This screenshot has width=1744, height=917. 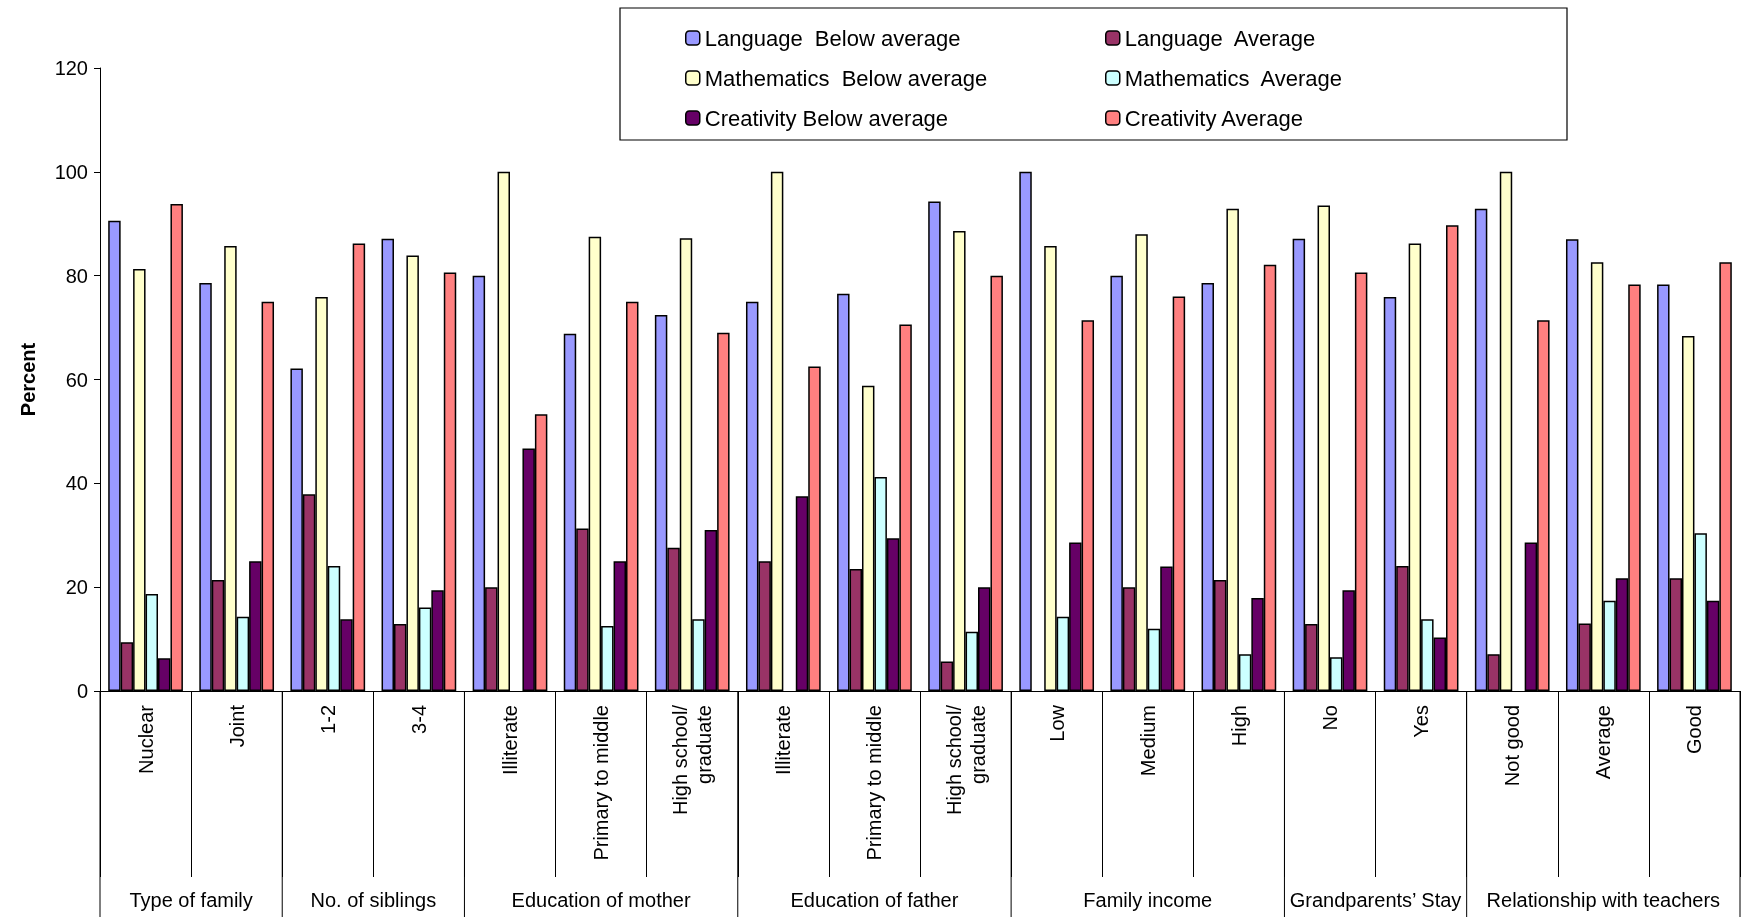 I want to click on x-tick-label: Not good, so click(x=1512, y=746).